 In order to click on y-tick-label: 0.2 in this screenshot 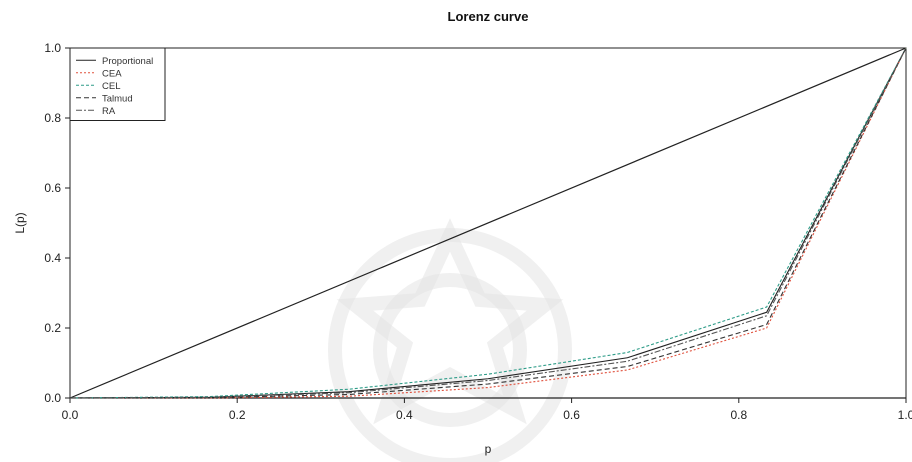, I will do `click(52, 328)`.